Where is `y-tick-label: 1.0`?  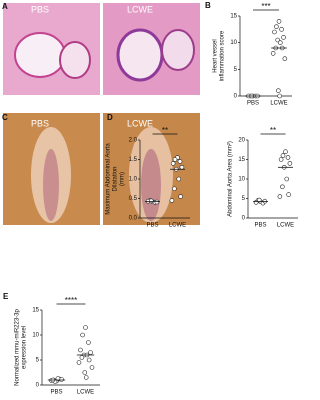
y-tick-label: 1.0 is located at coordinates (133, 180).